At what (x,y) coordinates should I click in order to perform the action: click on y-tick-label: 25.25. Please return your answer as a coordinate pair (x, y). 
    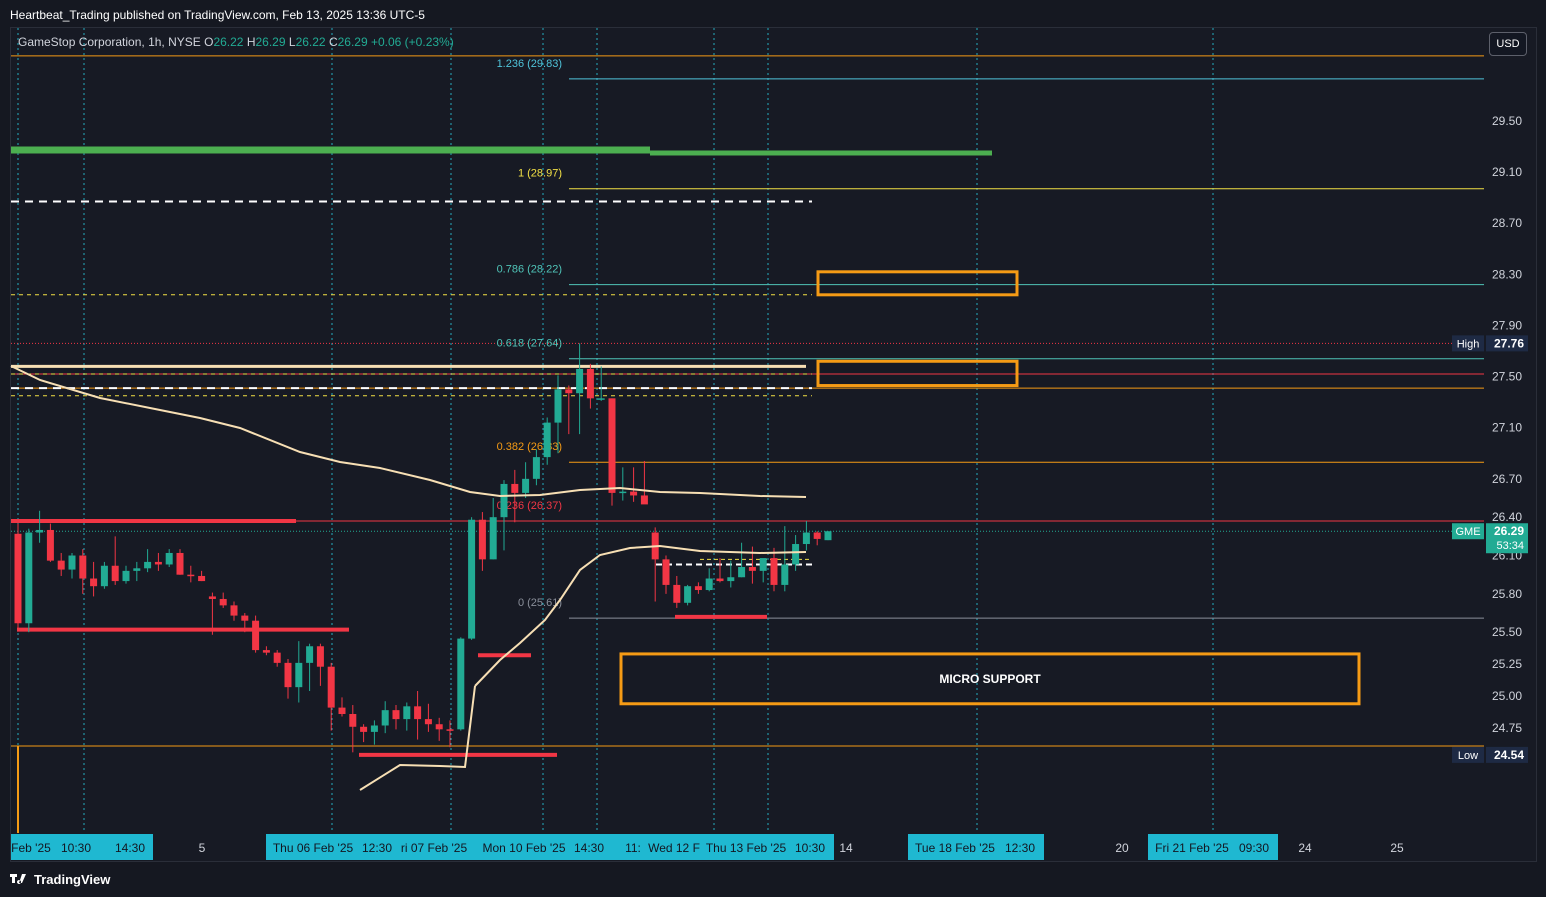
    Looking at the image, I should click on (1507, 664).